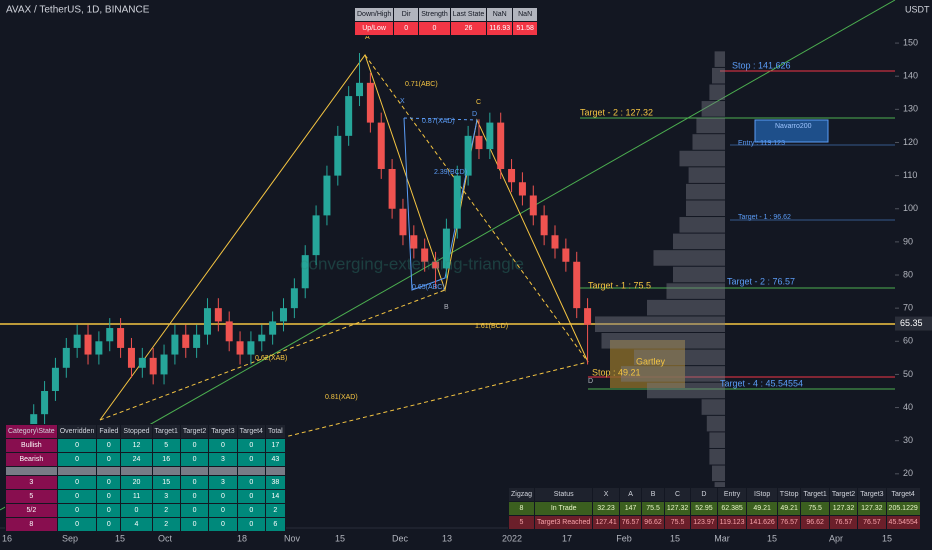  I want to click on cell: 116.93, so click(500, 28).